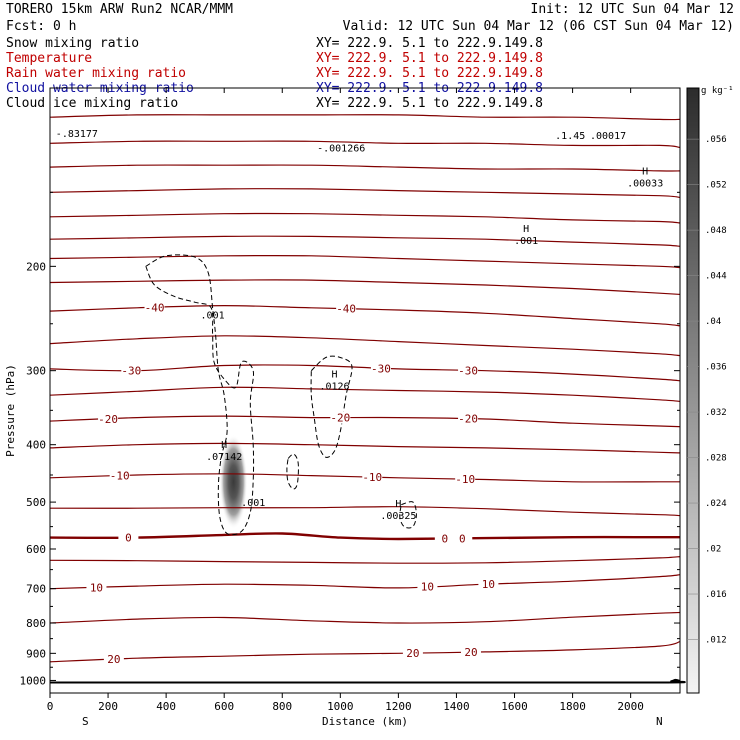 This screenshot has height=740, width=740. What do you see at coordinates (716, 277) in the screenshot?
I see `colorbar-tick-label: .044` at bounding box center [716, 277].